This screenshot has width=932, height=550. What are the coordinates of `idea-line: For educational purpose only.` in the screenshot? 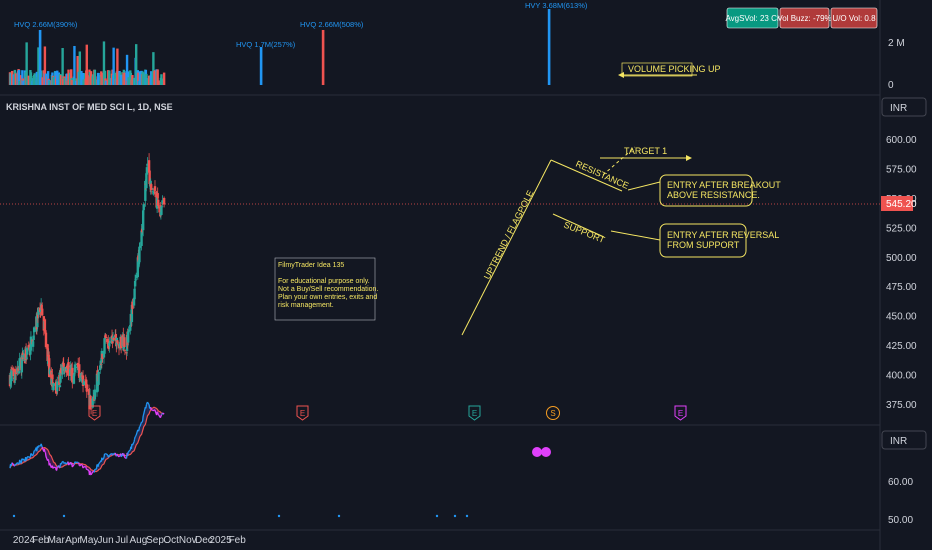 It's located at (324, 281).